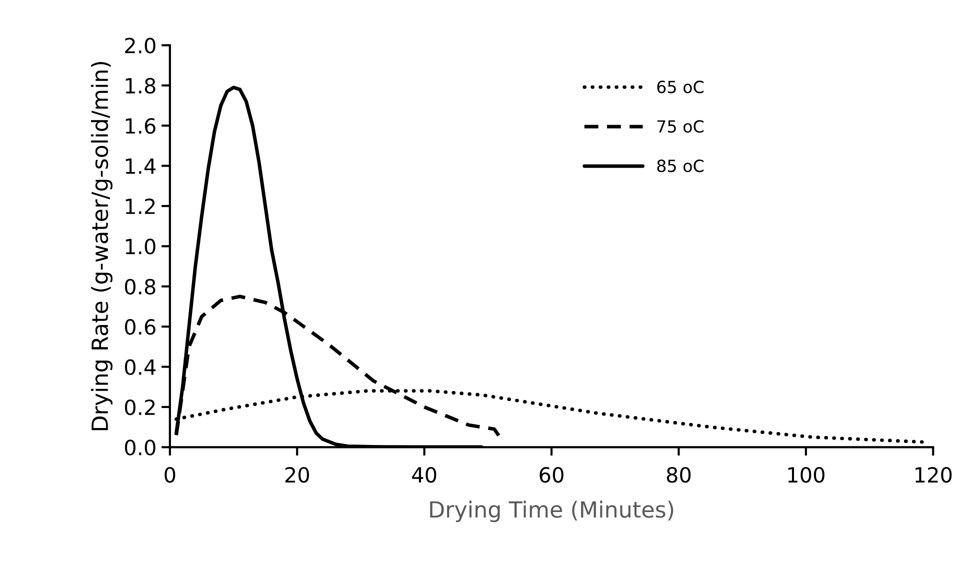 The width and height of the screenshot is (960, 580). I want to click on y-tick-label: 1.0, so click(141, 246).